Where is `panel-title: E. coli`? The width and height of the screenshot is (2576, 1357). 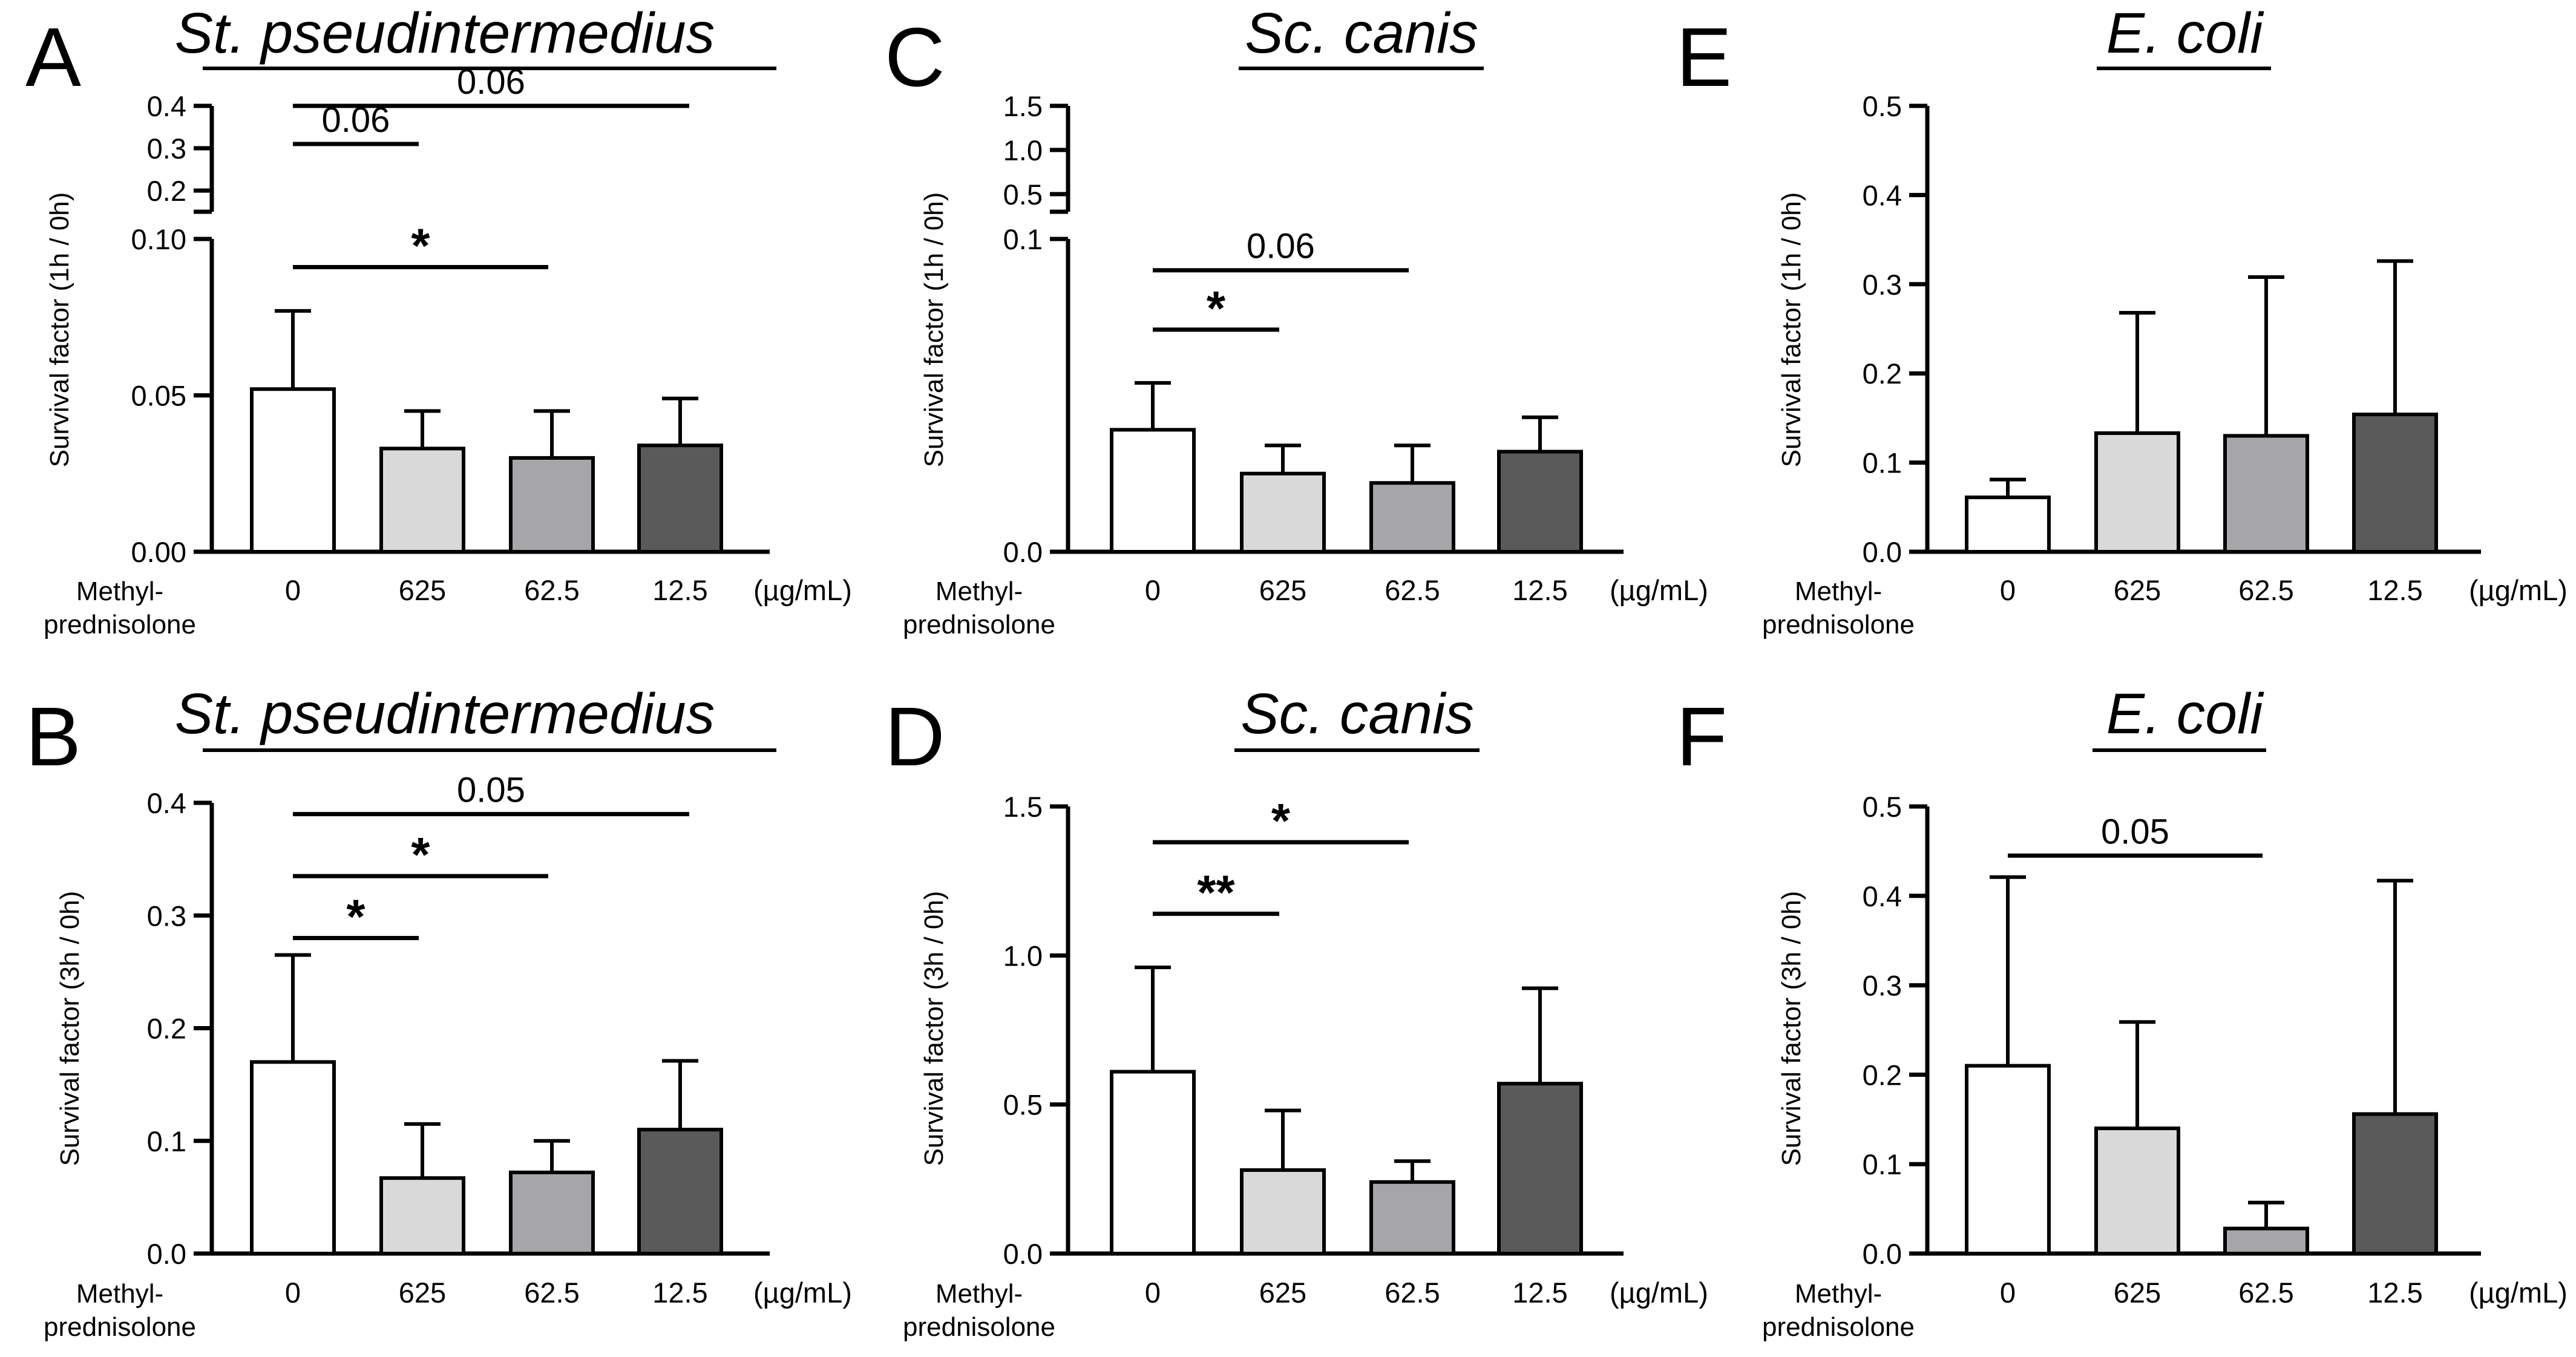
panel-title: E. coli is located at coordinates (2185, 33).